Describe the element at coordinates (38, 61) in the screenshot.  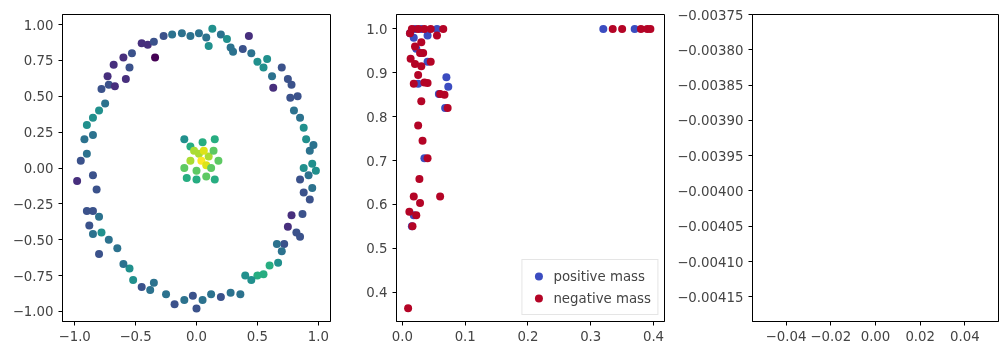
I see `y-tick-label: 0.75` at that location.